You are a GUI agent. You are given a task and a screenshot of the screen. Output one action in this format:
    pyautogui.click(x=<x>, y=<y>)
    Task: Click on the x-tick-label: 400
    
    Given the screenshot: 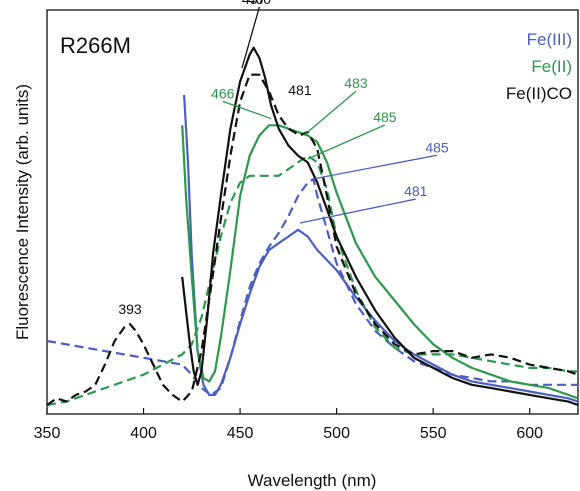 What is the action you would take?
    pyautogui.click(x=143, y=433)
    